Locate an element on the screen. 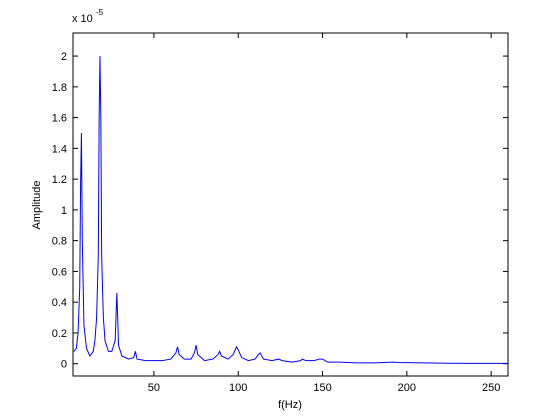 This screenshot has height=420, width=560. x-axis-label: f(Hz) is located at coordinates (290, 405).